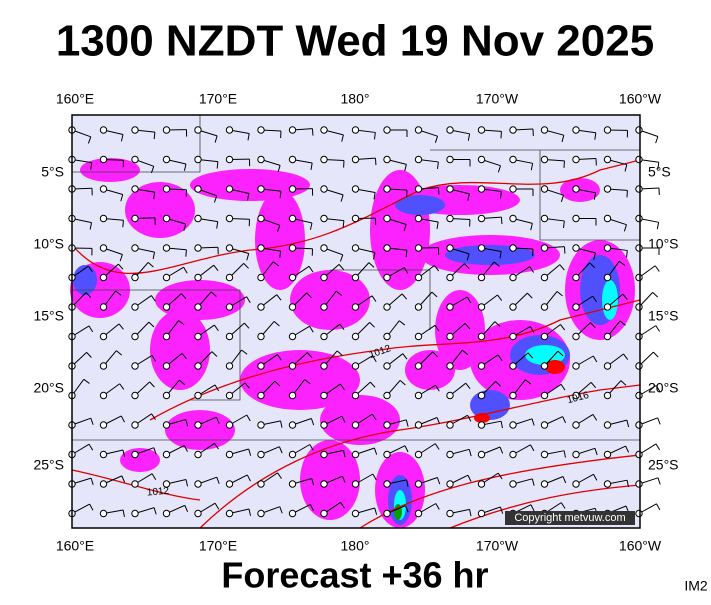 This screenshot has width=711, height=605. What do you see at coordinates (158, 492) in the screenshot?
I see `isobar-label: 1012` at bounding box center [158, 492].